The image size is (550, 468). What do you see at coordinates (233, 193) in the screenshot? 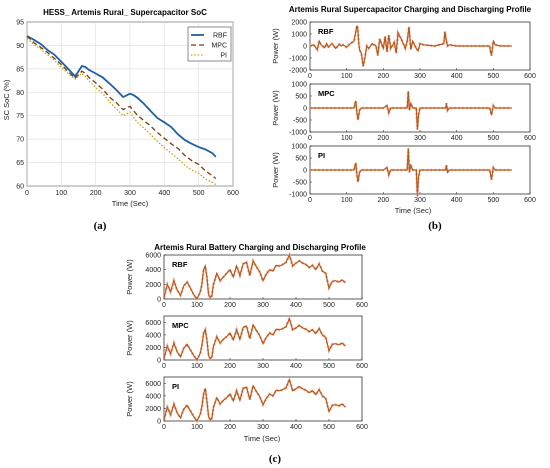
I see `soc-x-tick-label: 600` at bounding box center [233, 193].